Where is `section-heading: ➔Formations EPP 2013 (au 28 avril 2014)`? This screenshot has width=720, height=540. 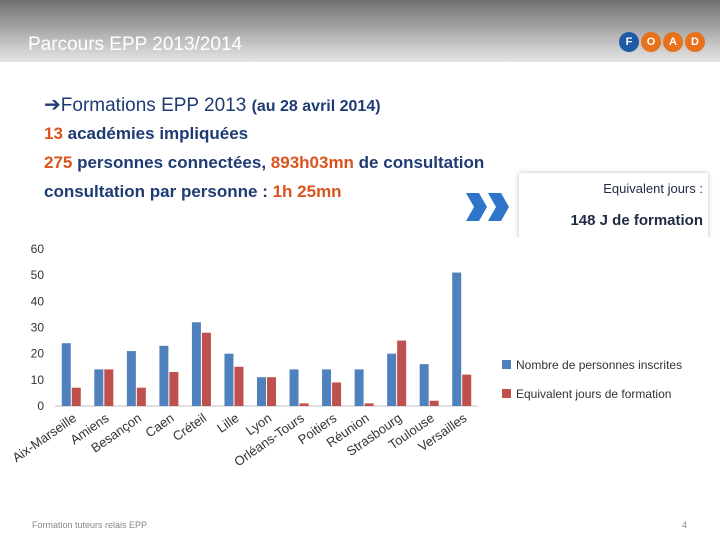 section-heading: ➔Formations EPP 2013 (au 28 avril 2014) is located at coordinates (212, 104).